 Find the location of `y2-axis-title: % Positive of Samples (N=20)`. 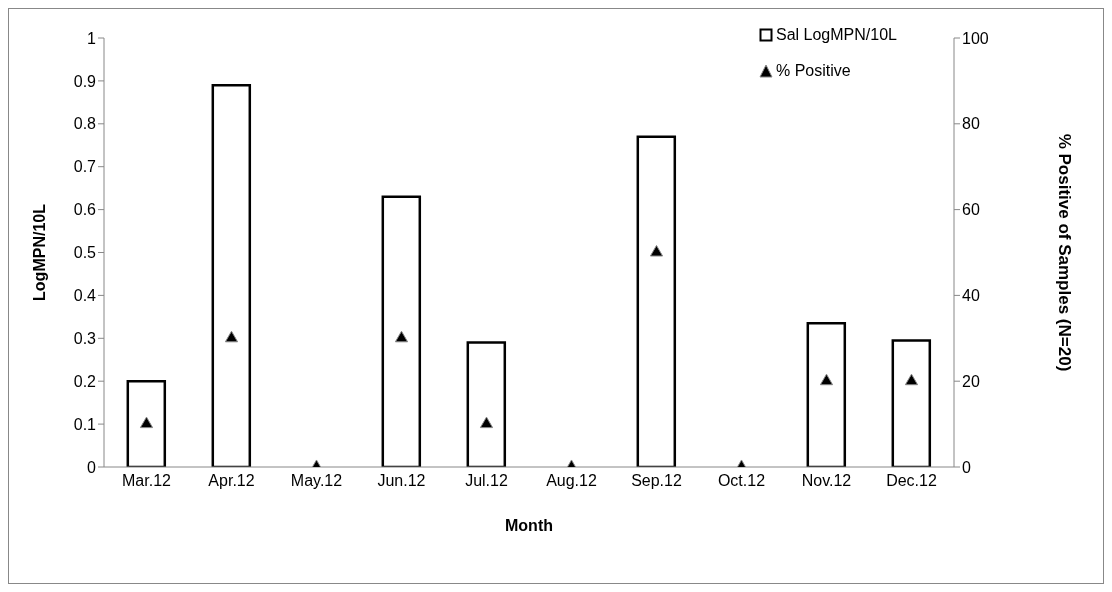

y2-axis-title: % Positive of Samples (N=20) is located at coordinates (1064, 252).